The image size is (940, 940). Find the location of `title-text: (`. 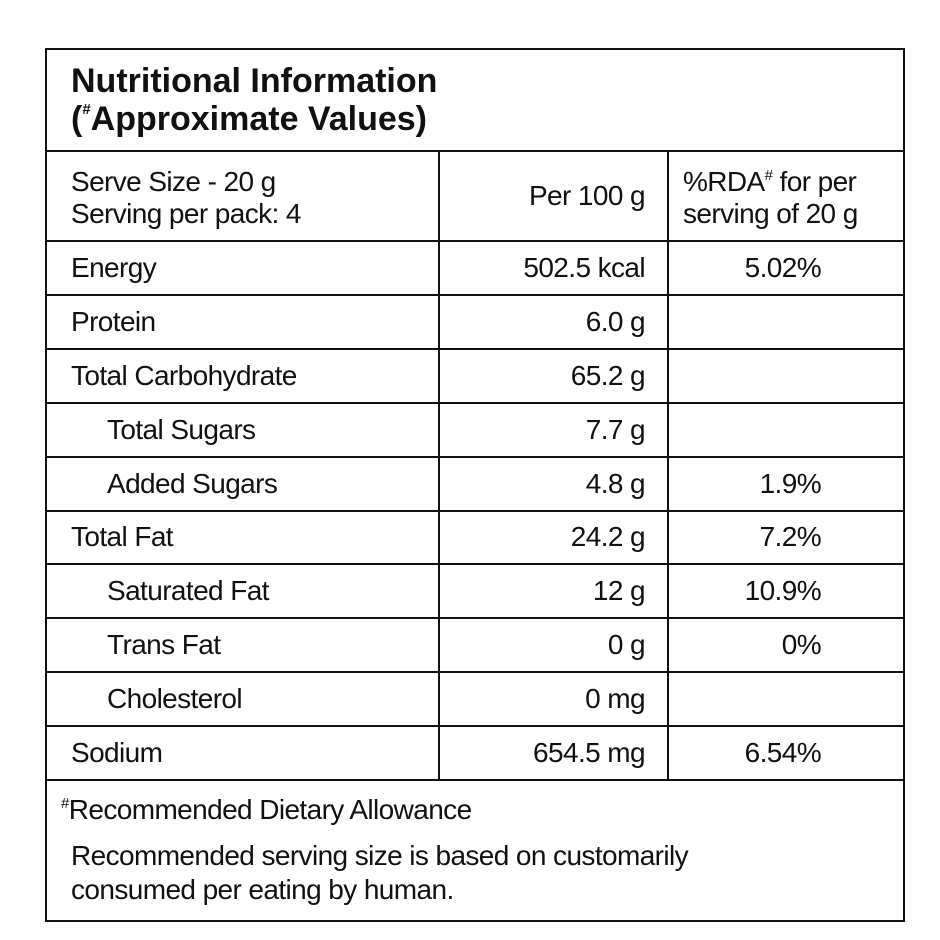

title-text: ( is located at coordinates (77, 119).